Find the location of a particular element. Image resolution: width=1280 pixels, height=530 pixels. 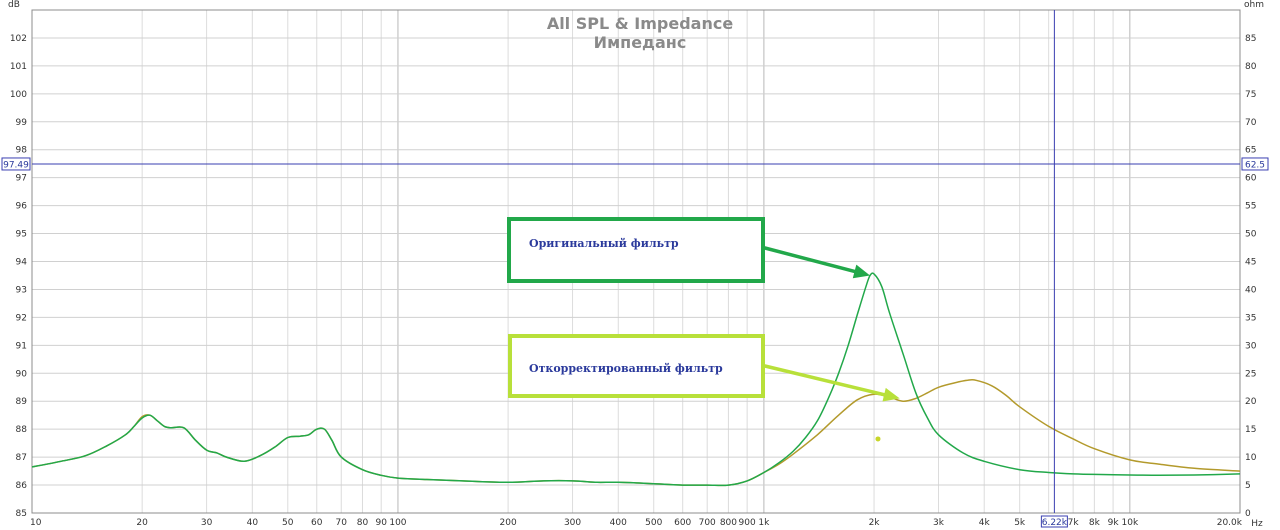

y-right-tick-label: 5 is located at coordinates (1248, 486).